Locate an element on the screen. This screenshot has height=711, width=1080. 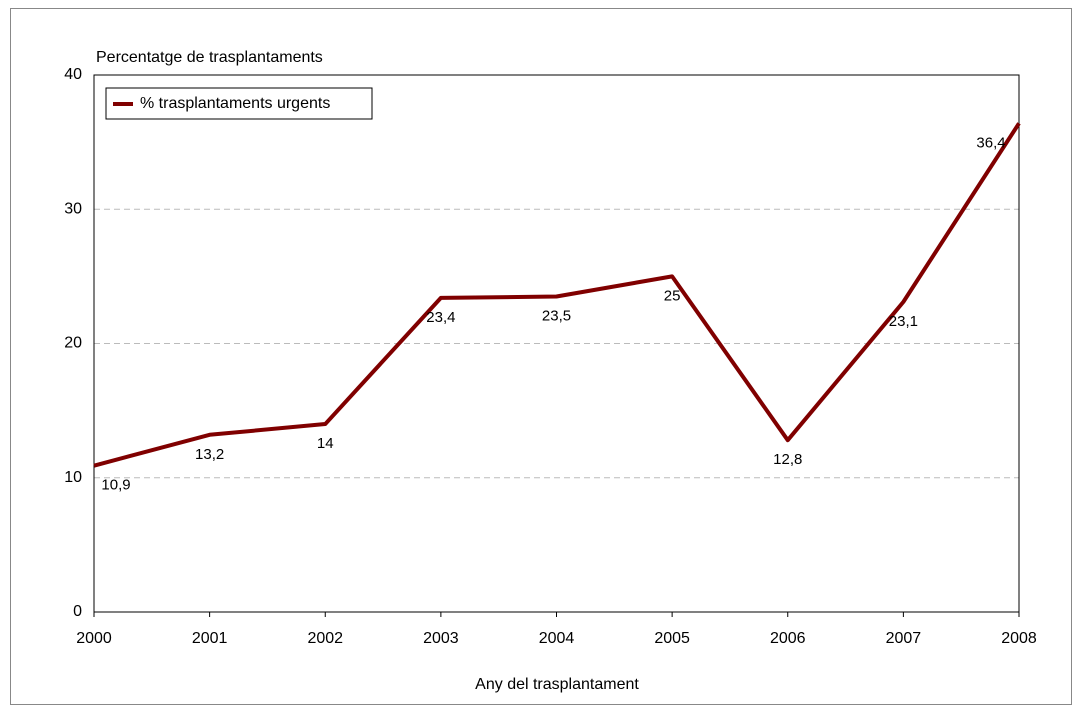
x-tick-label: 2000 is located at coordinates (94, 638).